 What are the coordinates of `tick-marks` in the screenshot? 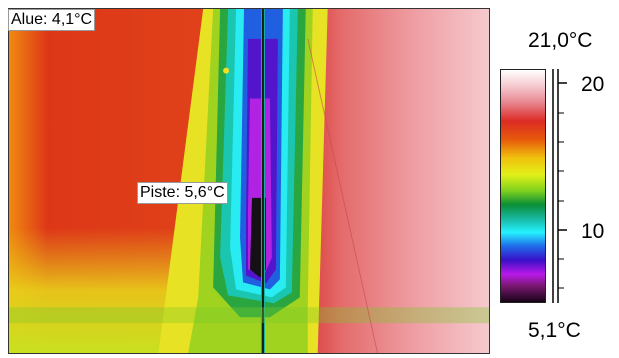 It's located at (562, 185).